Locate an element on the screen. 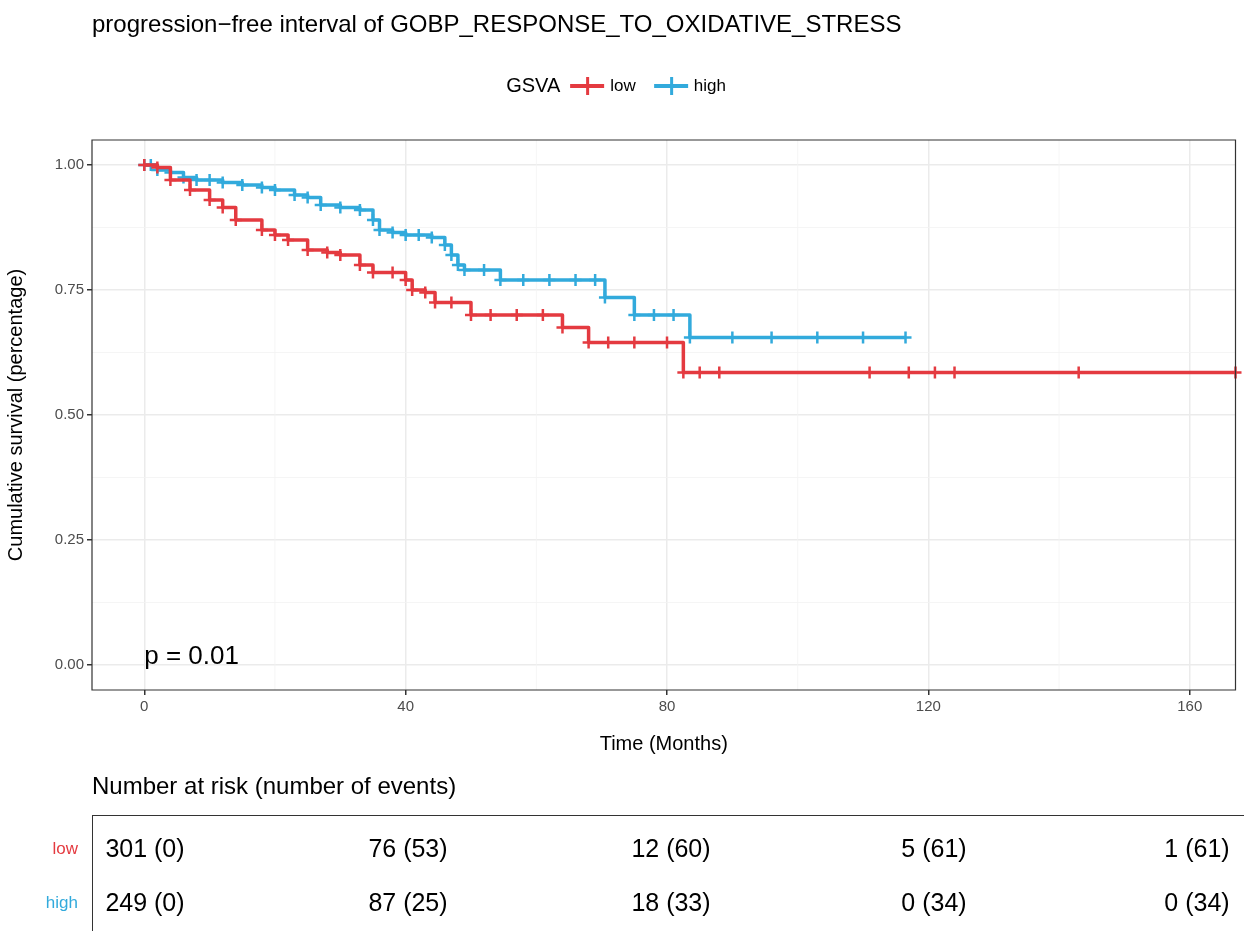 The image size is (1244, 931). text: 301 (0) is located at coordinates (145, 848).